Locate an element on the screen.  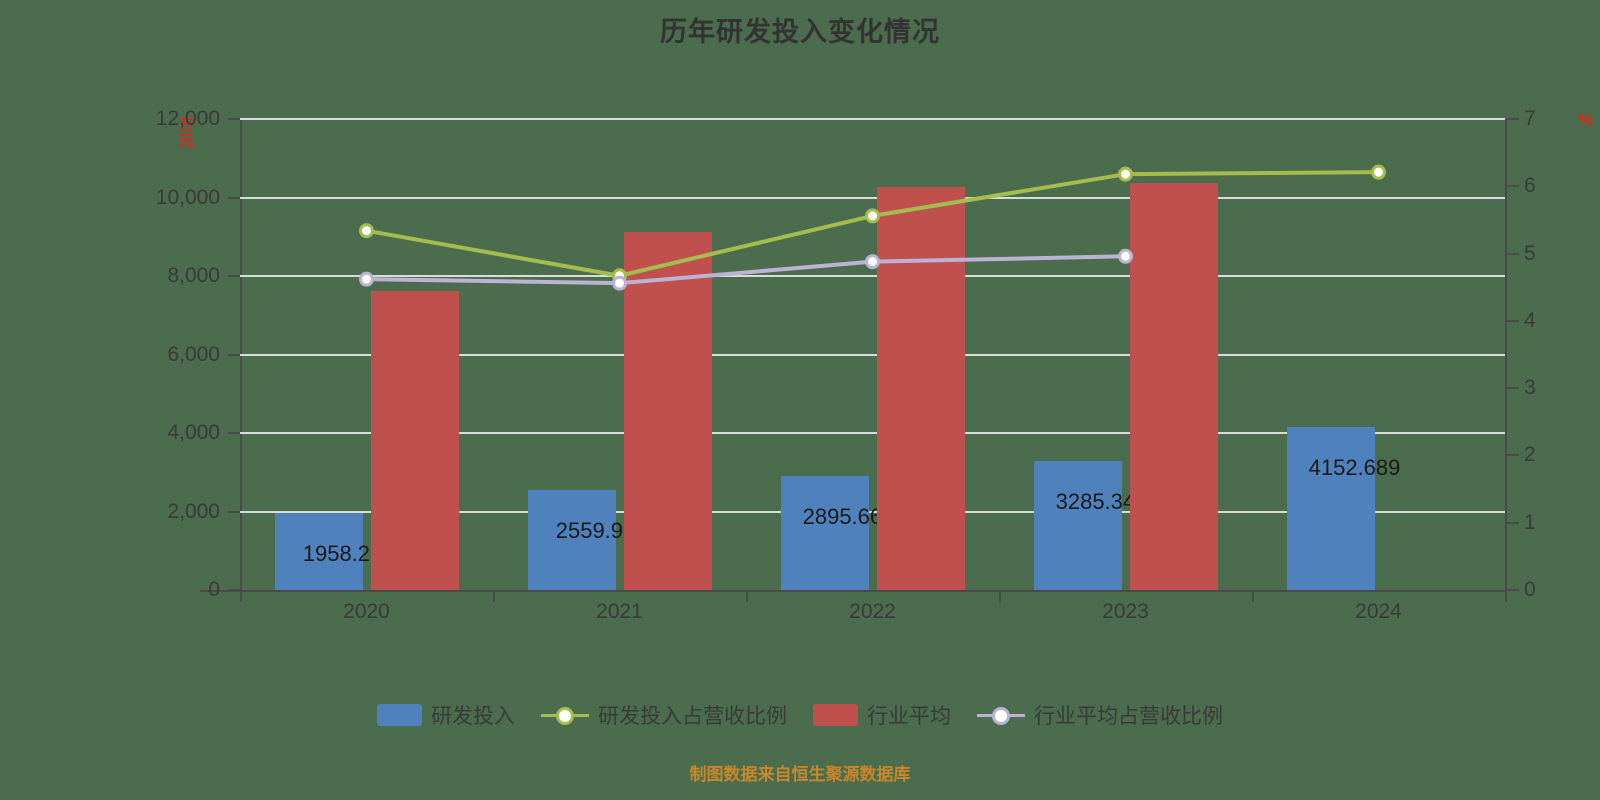
bar-rd-investment-2023 is located at coordinates (1077, 525).